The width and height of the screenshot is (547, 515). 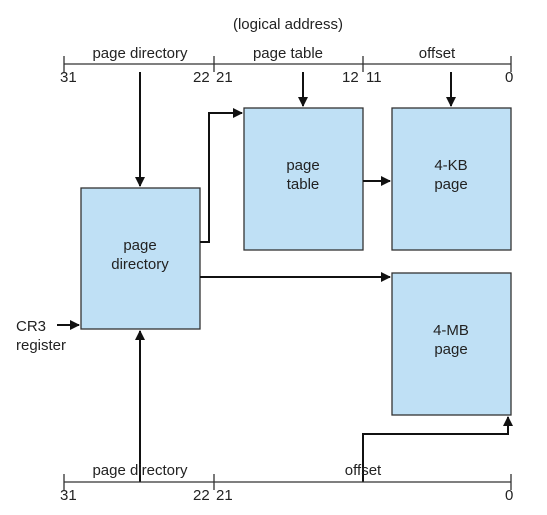 I want to click on top-bit-0: 0, so click(x=509, y=77).